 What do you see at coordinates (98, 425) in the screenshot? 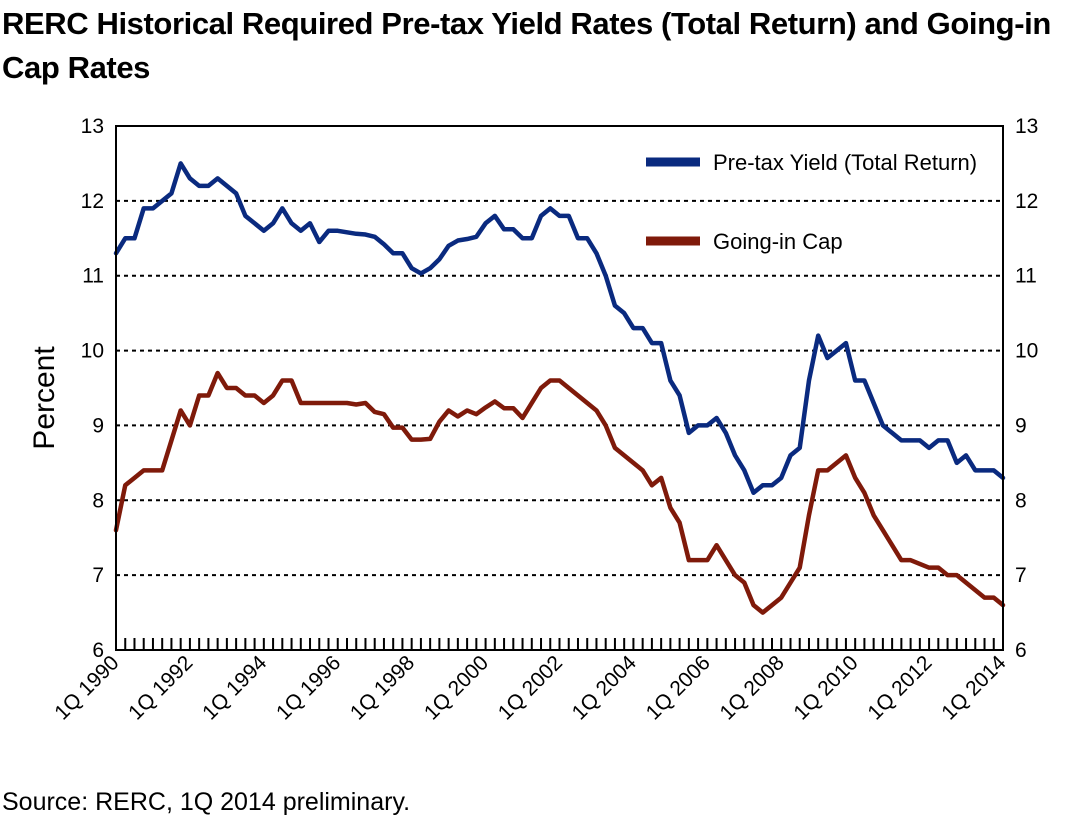
I see `y-tick-left-9: 9` at bounding box center [98, 425].